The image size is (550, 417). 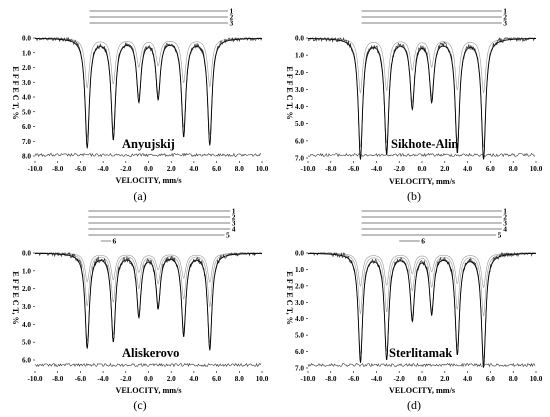 What do you see at coordinates (139, 196) in the screenshot?
I see `panel-caption: (a)` at bounding box center [139, 196].